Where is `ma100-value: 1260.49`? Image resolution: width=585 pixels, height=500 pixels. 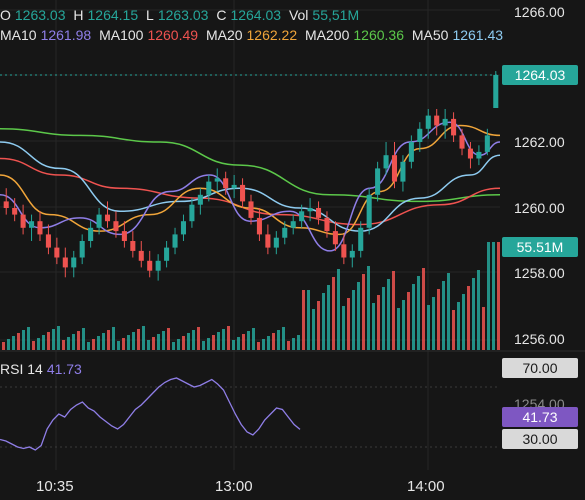
ma100-value: 1260.49 is located at coordinates (173, 35).